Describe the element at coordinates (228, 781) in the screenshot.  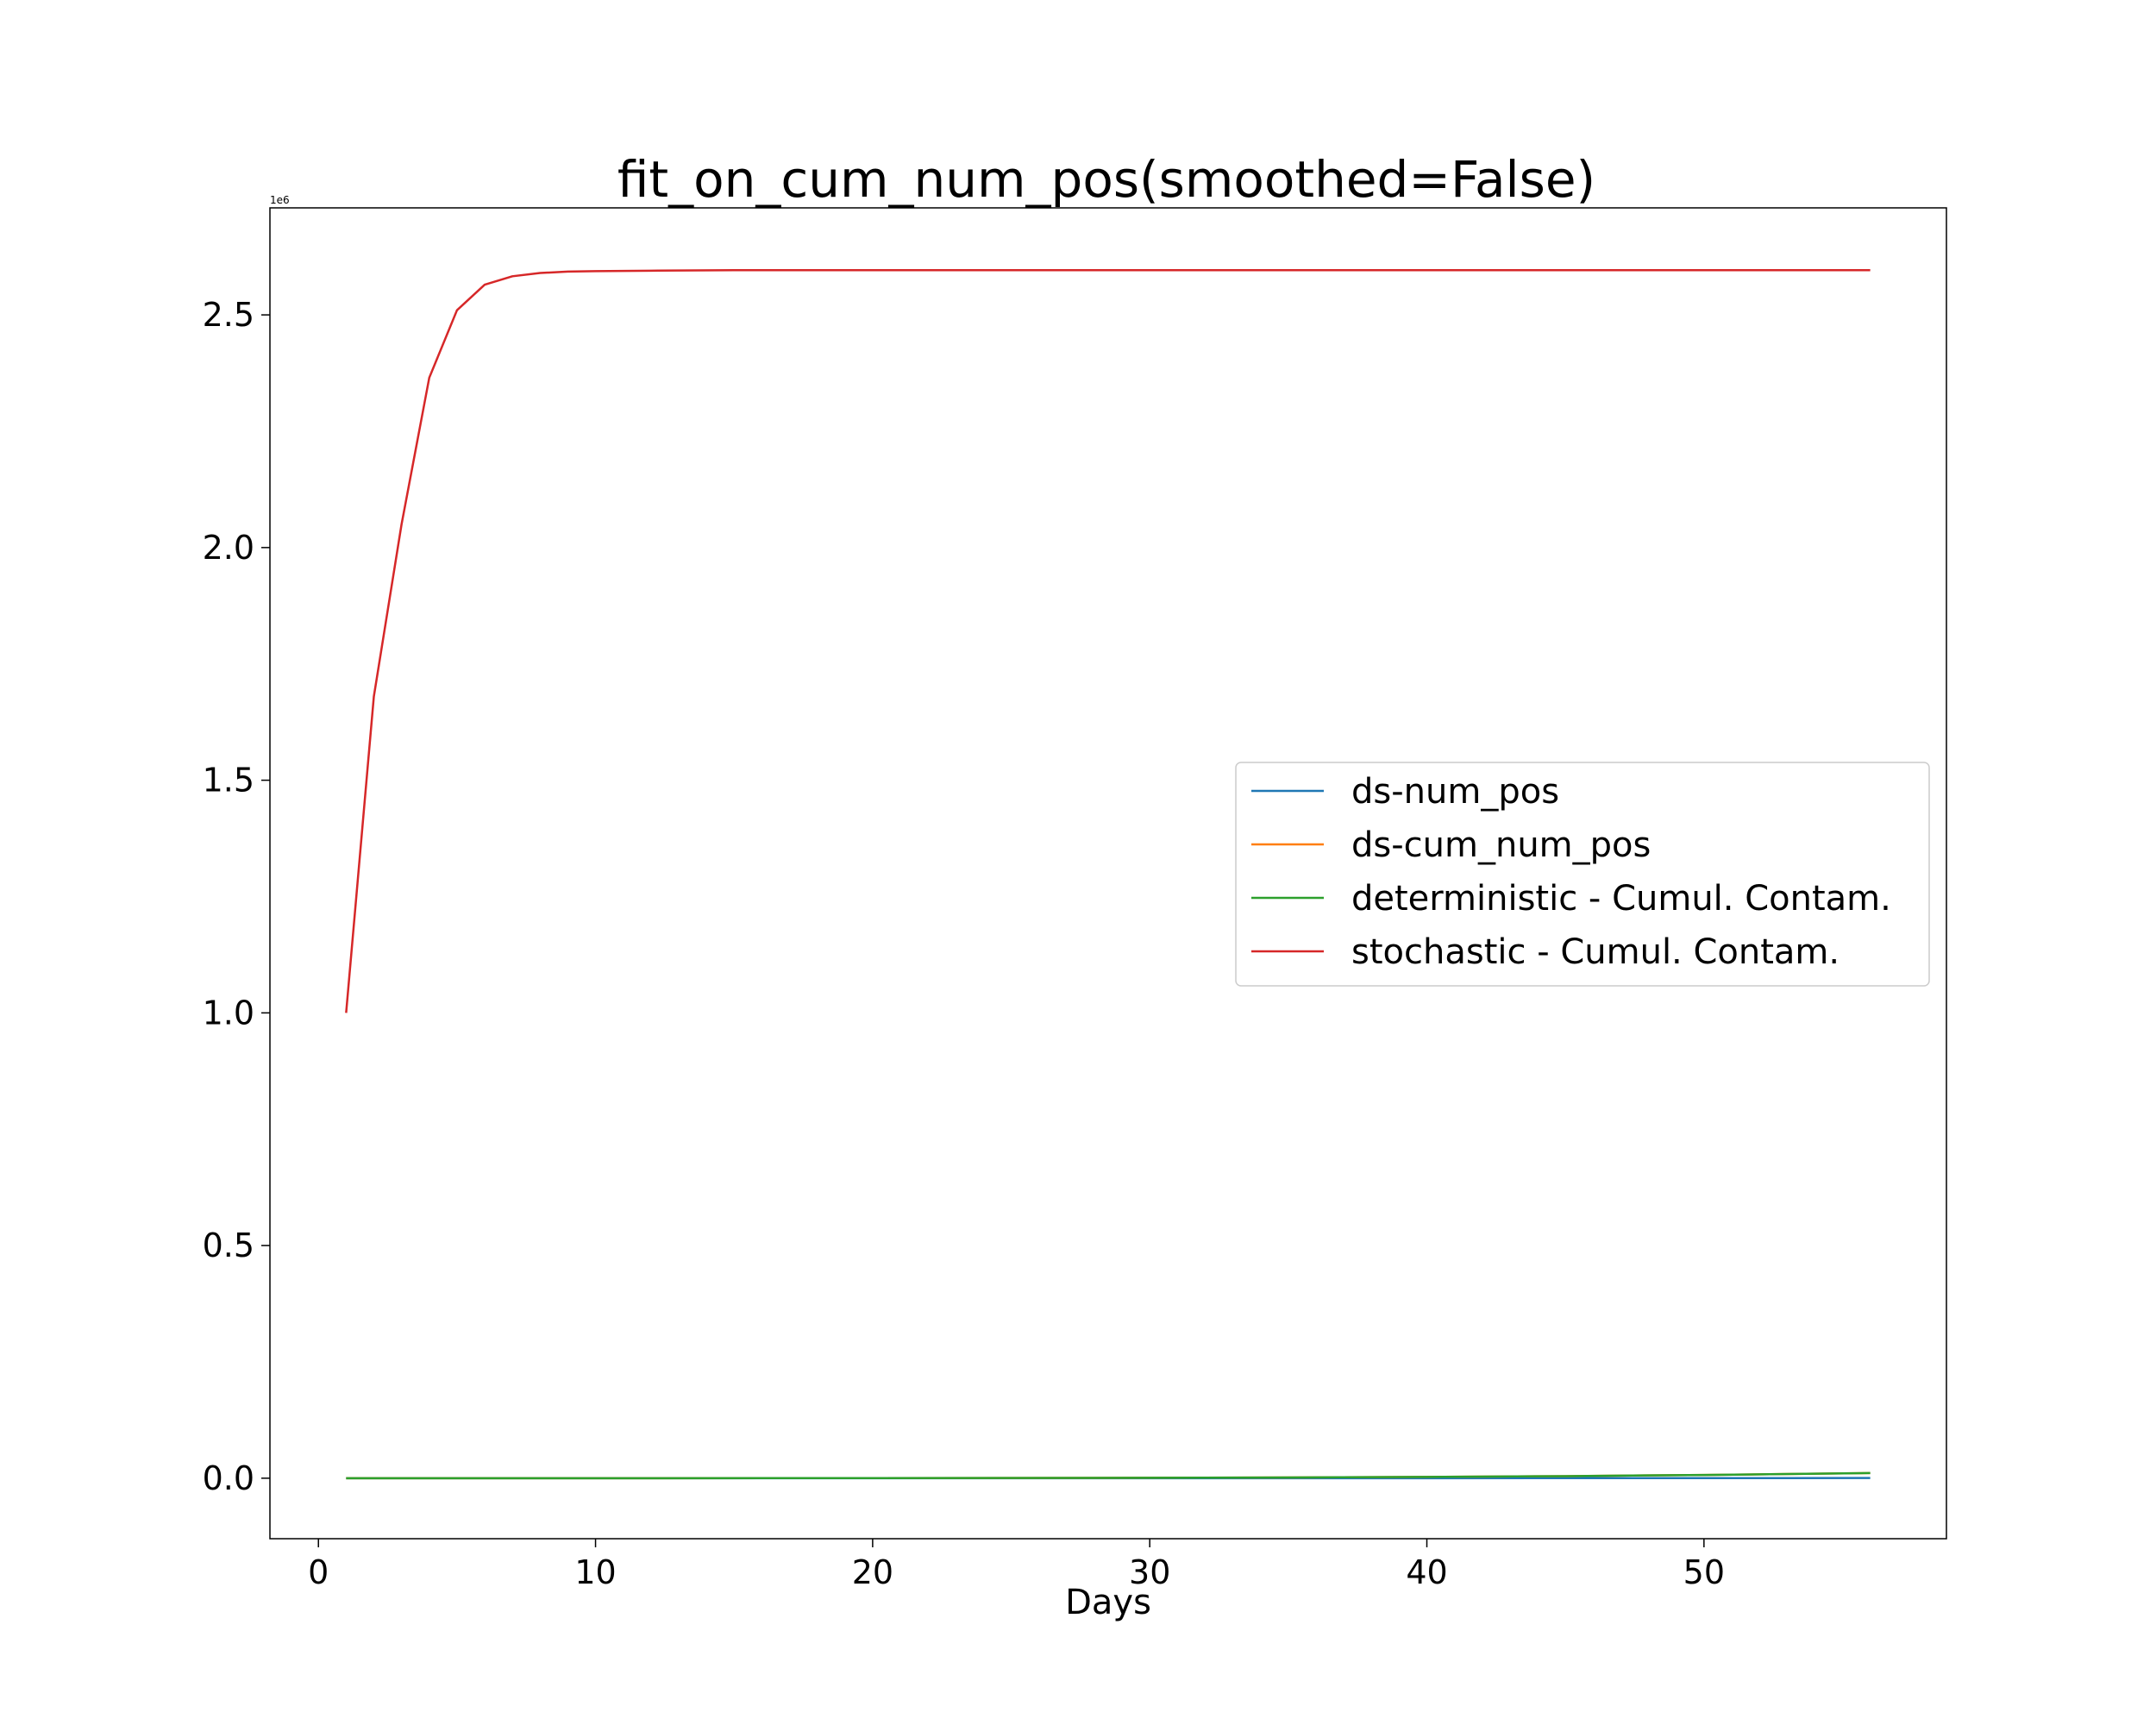
I see `y-tick-label: 1.5` at that location.